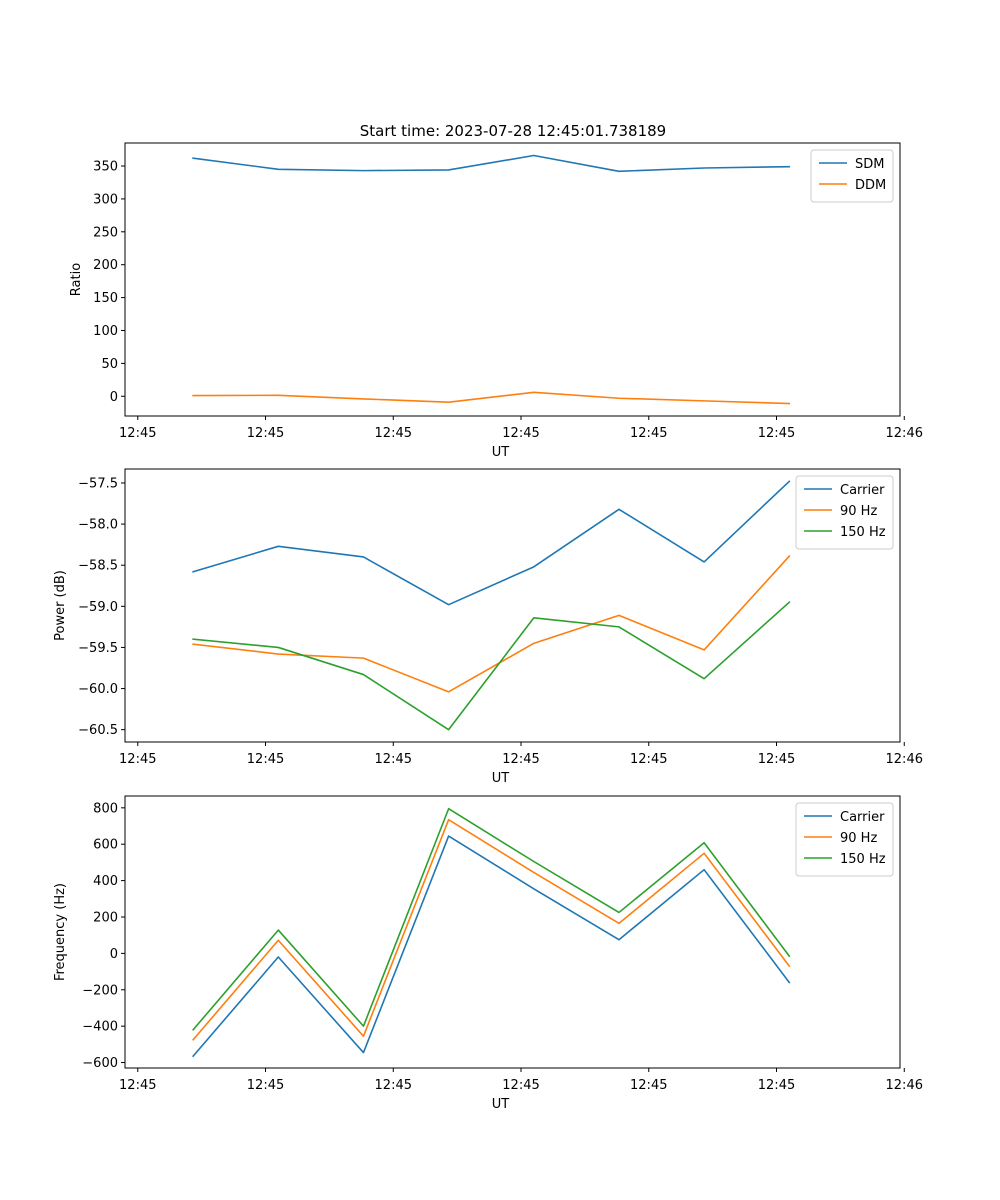 This screenshot has height=1200, width=1000. What do you see at coordinates (869, 164) in the screenshot?
I see `legend-label: SDM` at bounding box center [869, 164].